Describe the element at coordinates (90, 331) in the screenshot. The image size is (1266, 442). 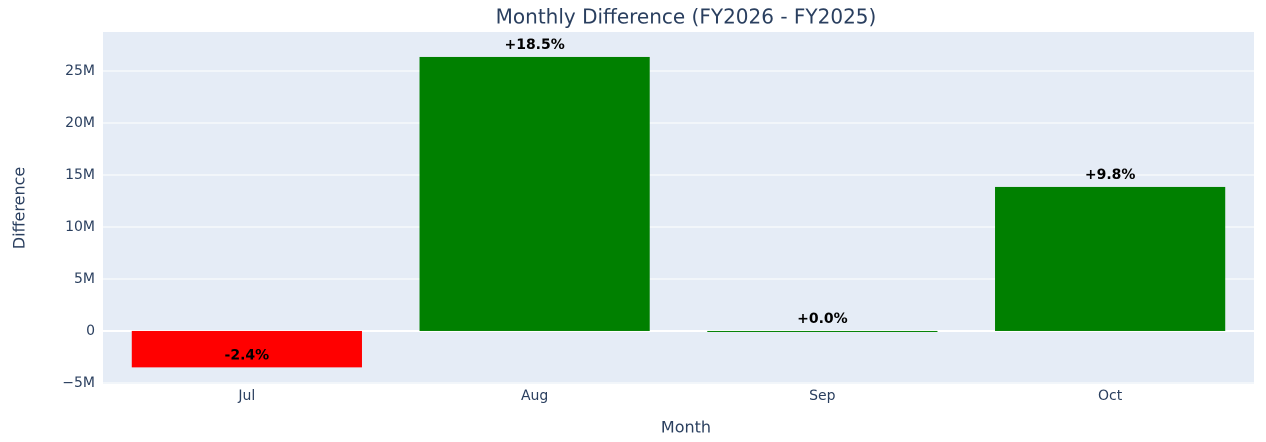
I see `y-tick-label: 0` at that location.